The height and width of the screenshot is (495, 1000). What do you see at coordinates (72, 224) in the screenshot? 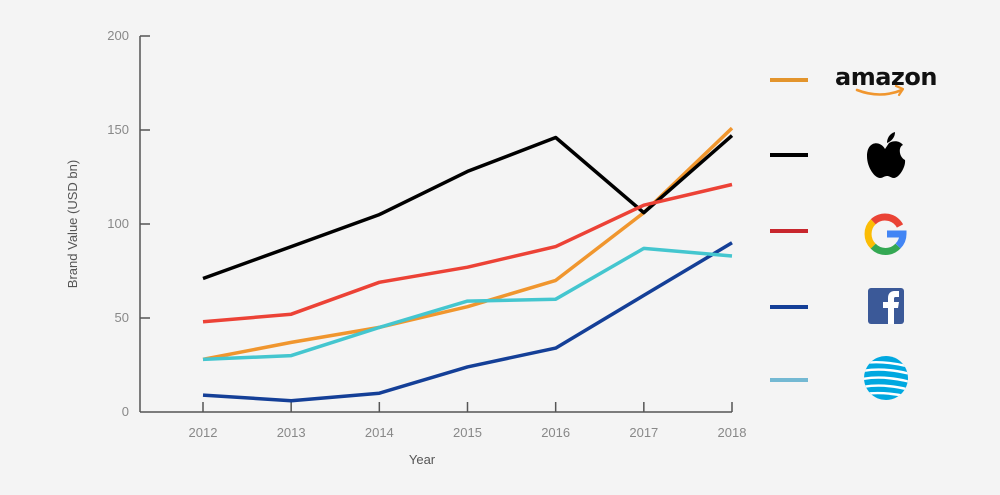
I see `y-axis-title: Brand Value (USD bn)` at bounding box center [72, 224].